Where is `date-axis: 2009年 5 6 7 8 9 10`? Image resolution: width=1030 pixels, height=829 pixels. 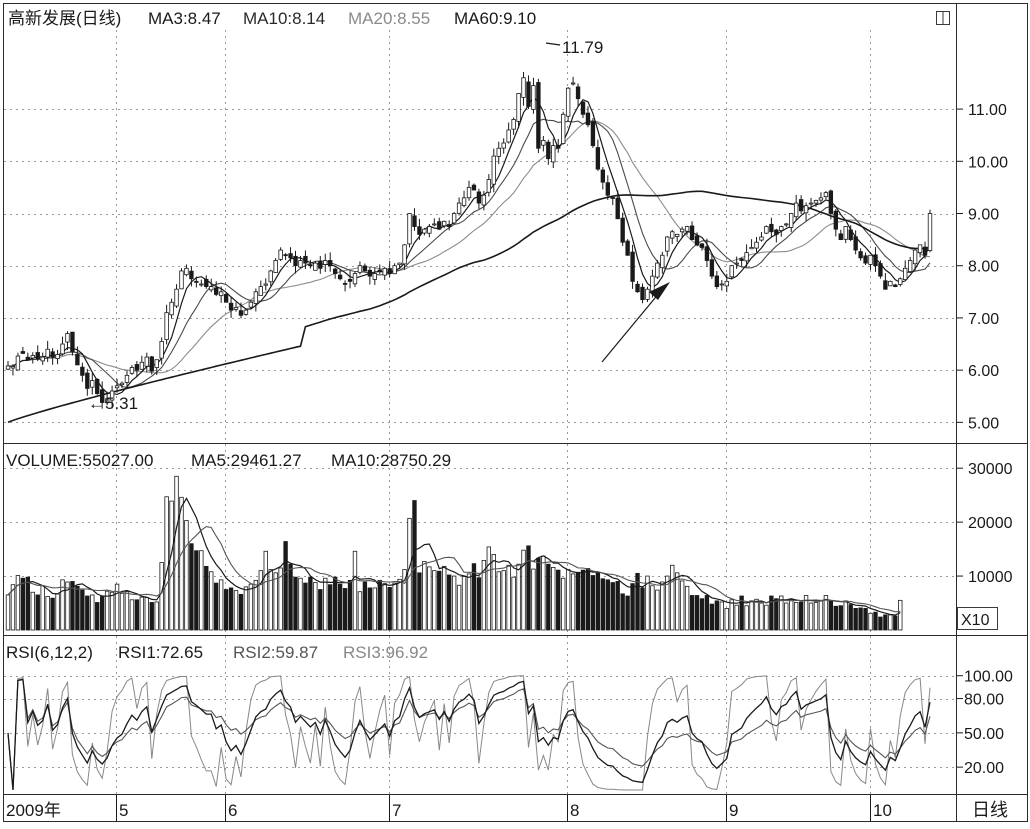 date-axis: 2009年 5 6 7 8 9 10 is located at coordinates (449, 808).